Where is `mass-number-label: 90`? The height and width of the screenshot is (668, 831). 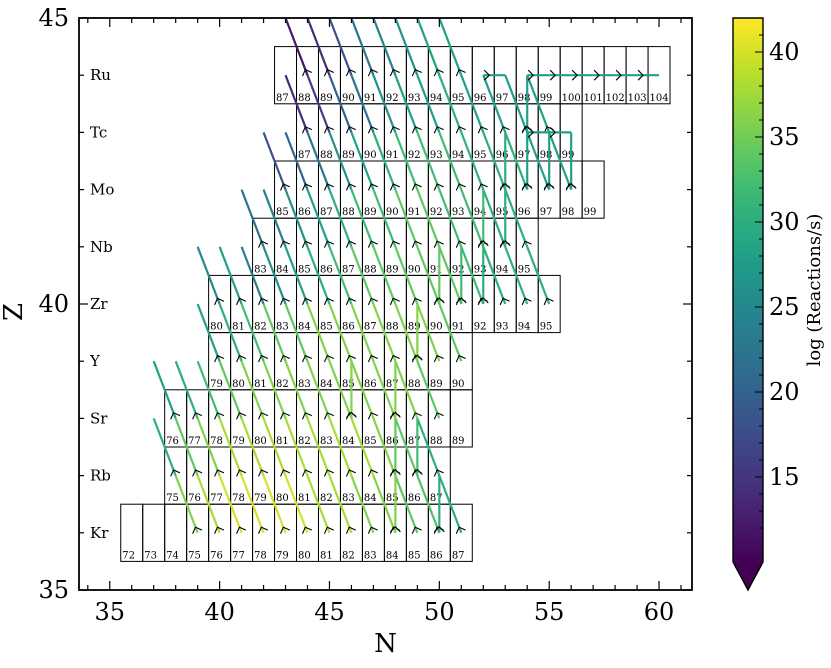
mass-number-label: 90 is located at coordinates (392, 212).